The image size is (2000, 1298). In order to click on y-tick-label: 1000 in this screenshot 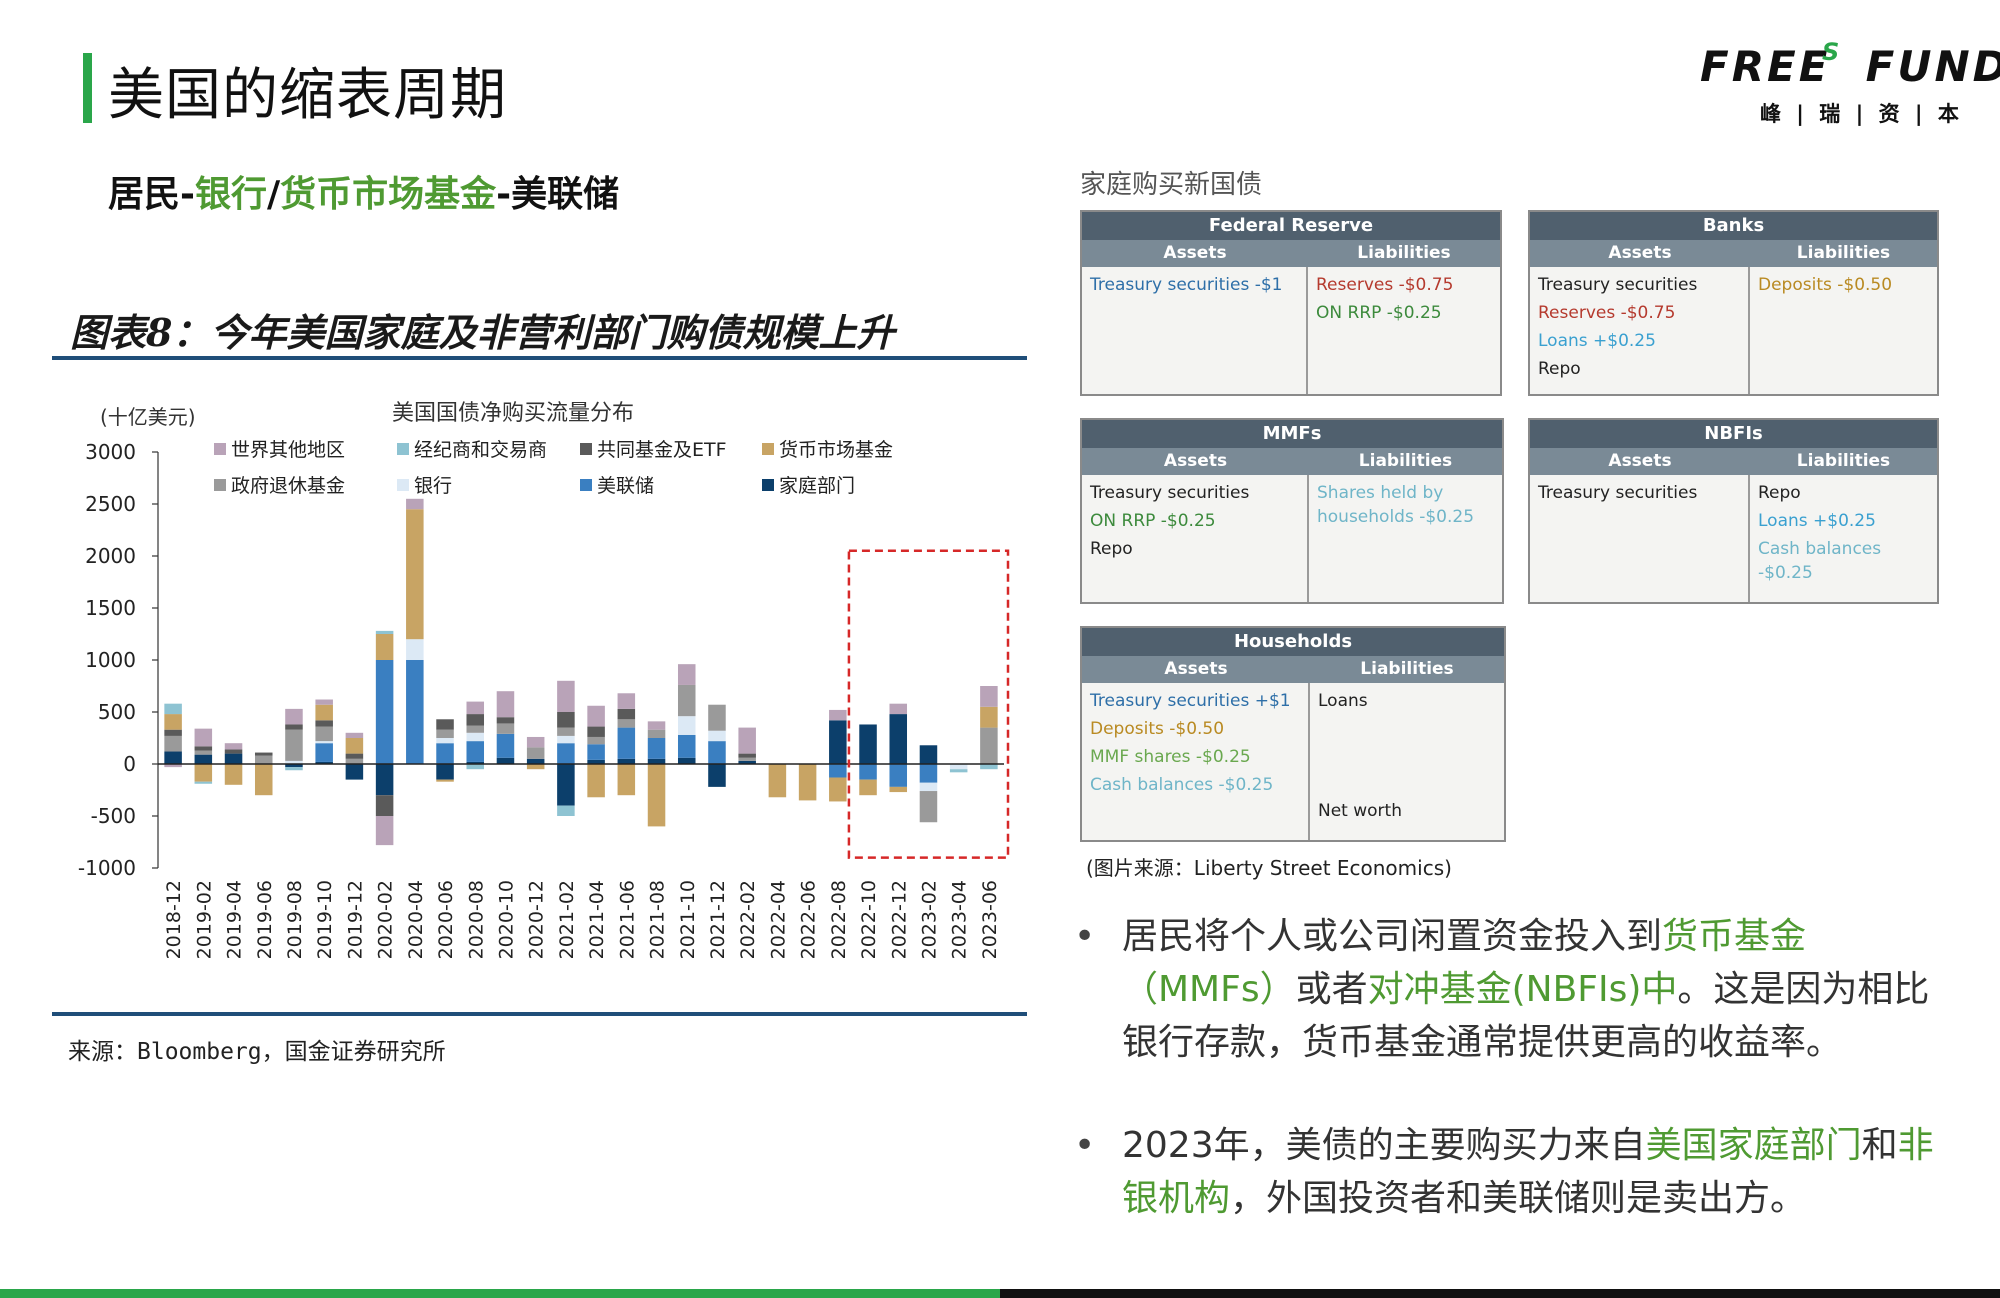, I will do `click(110, 660)`.